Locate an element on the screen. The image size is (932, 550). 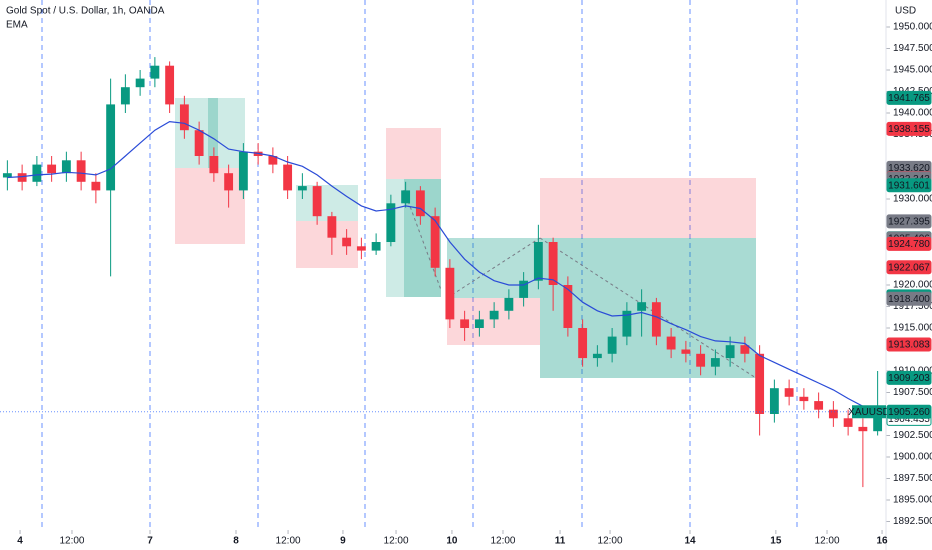
currency-label: USD is located at coordinates (905, 11).